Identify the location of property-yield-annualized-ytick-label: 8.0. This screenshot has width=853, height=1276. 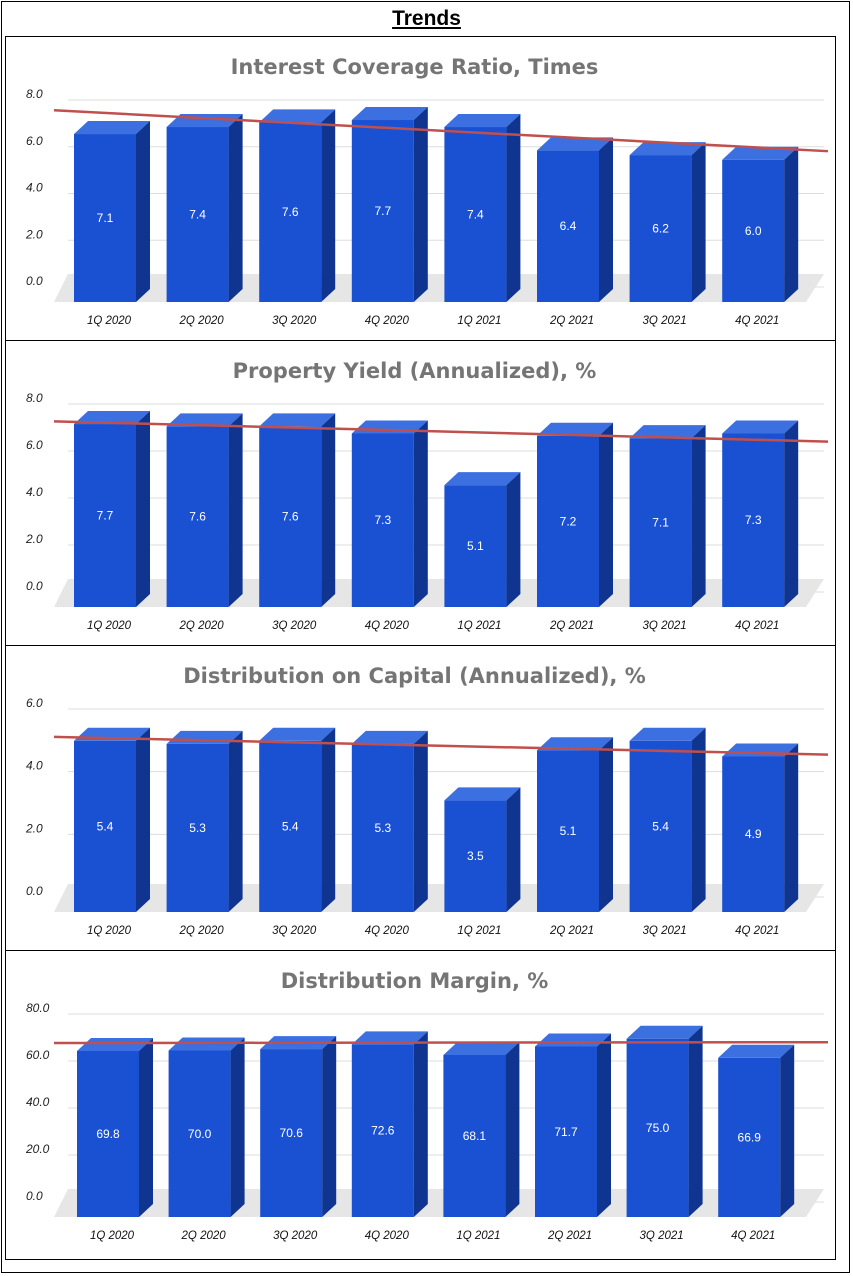
(34, 398).